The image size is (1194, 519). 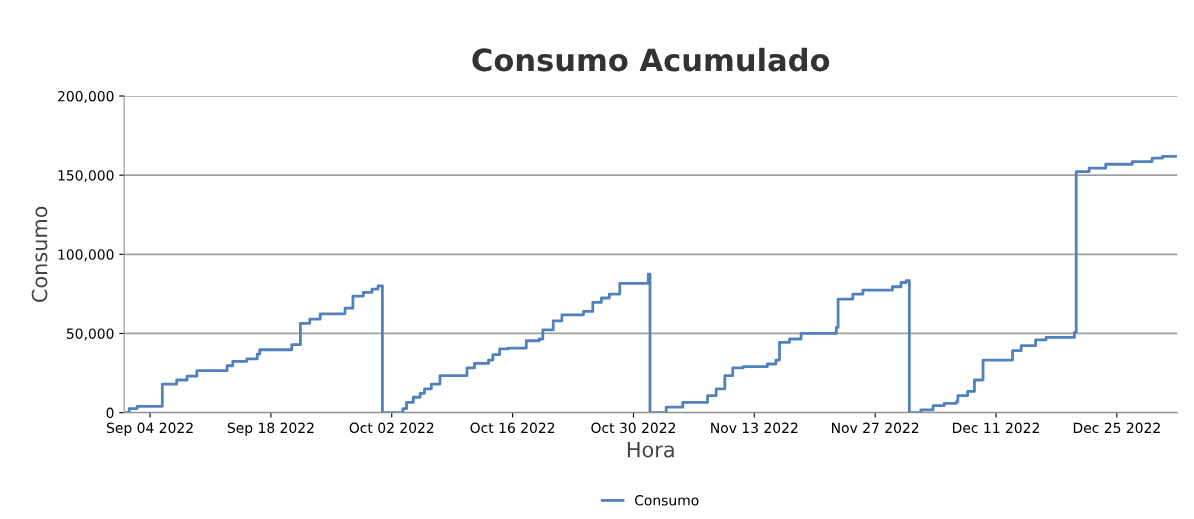 I want to click on x-tick-label: Sep 04 2022, so click(x=149, y=429).